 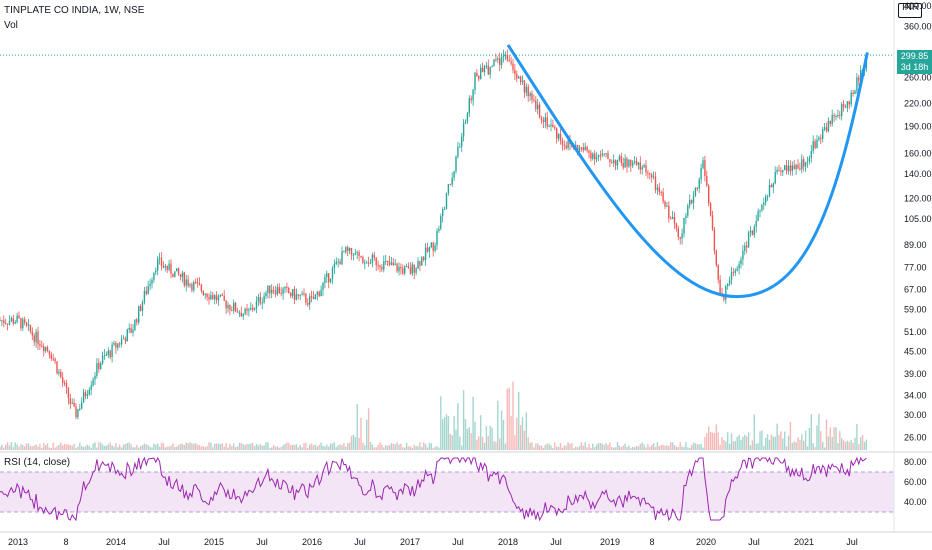 What do you see at coordinates (918, 174) in the screenshot?
I see `price-tick-label: 140.00` at bounding box center [918, 174].